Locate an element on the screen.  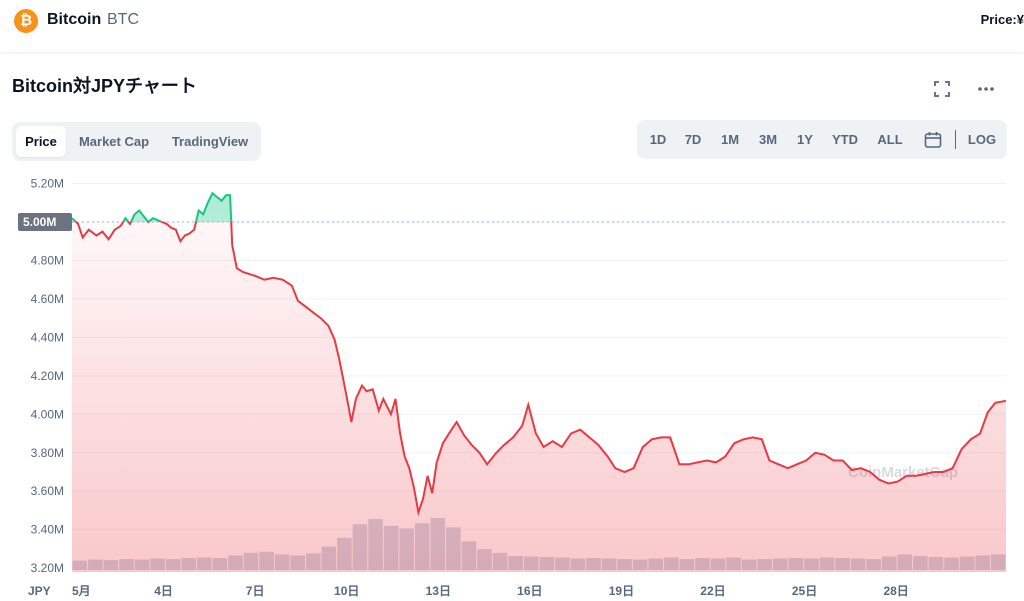
x-tick-label: 5月 is located at coordinates (81, 591).